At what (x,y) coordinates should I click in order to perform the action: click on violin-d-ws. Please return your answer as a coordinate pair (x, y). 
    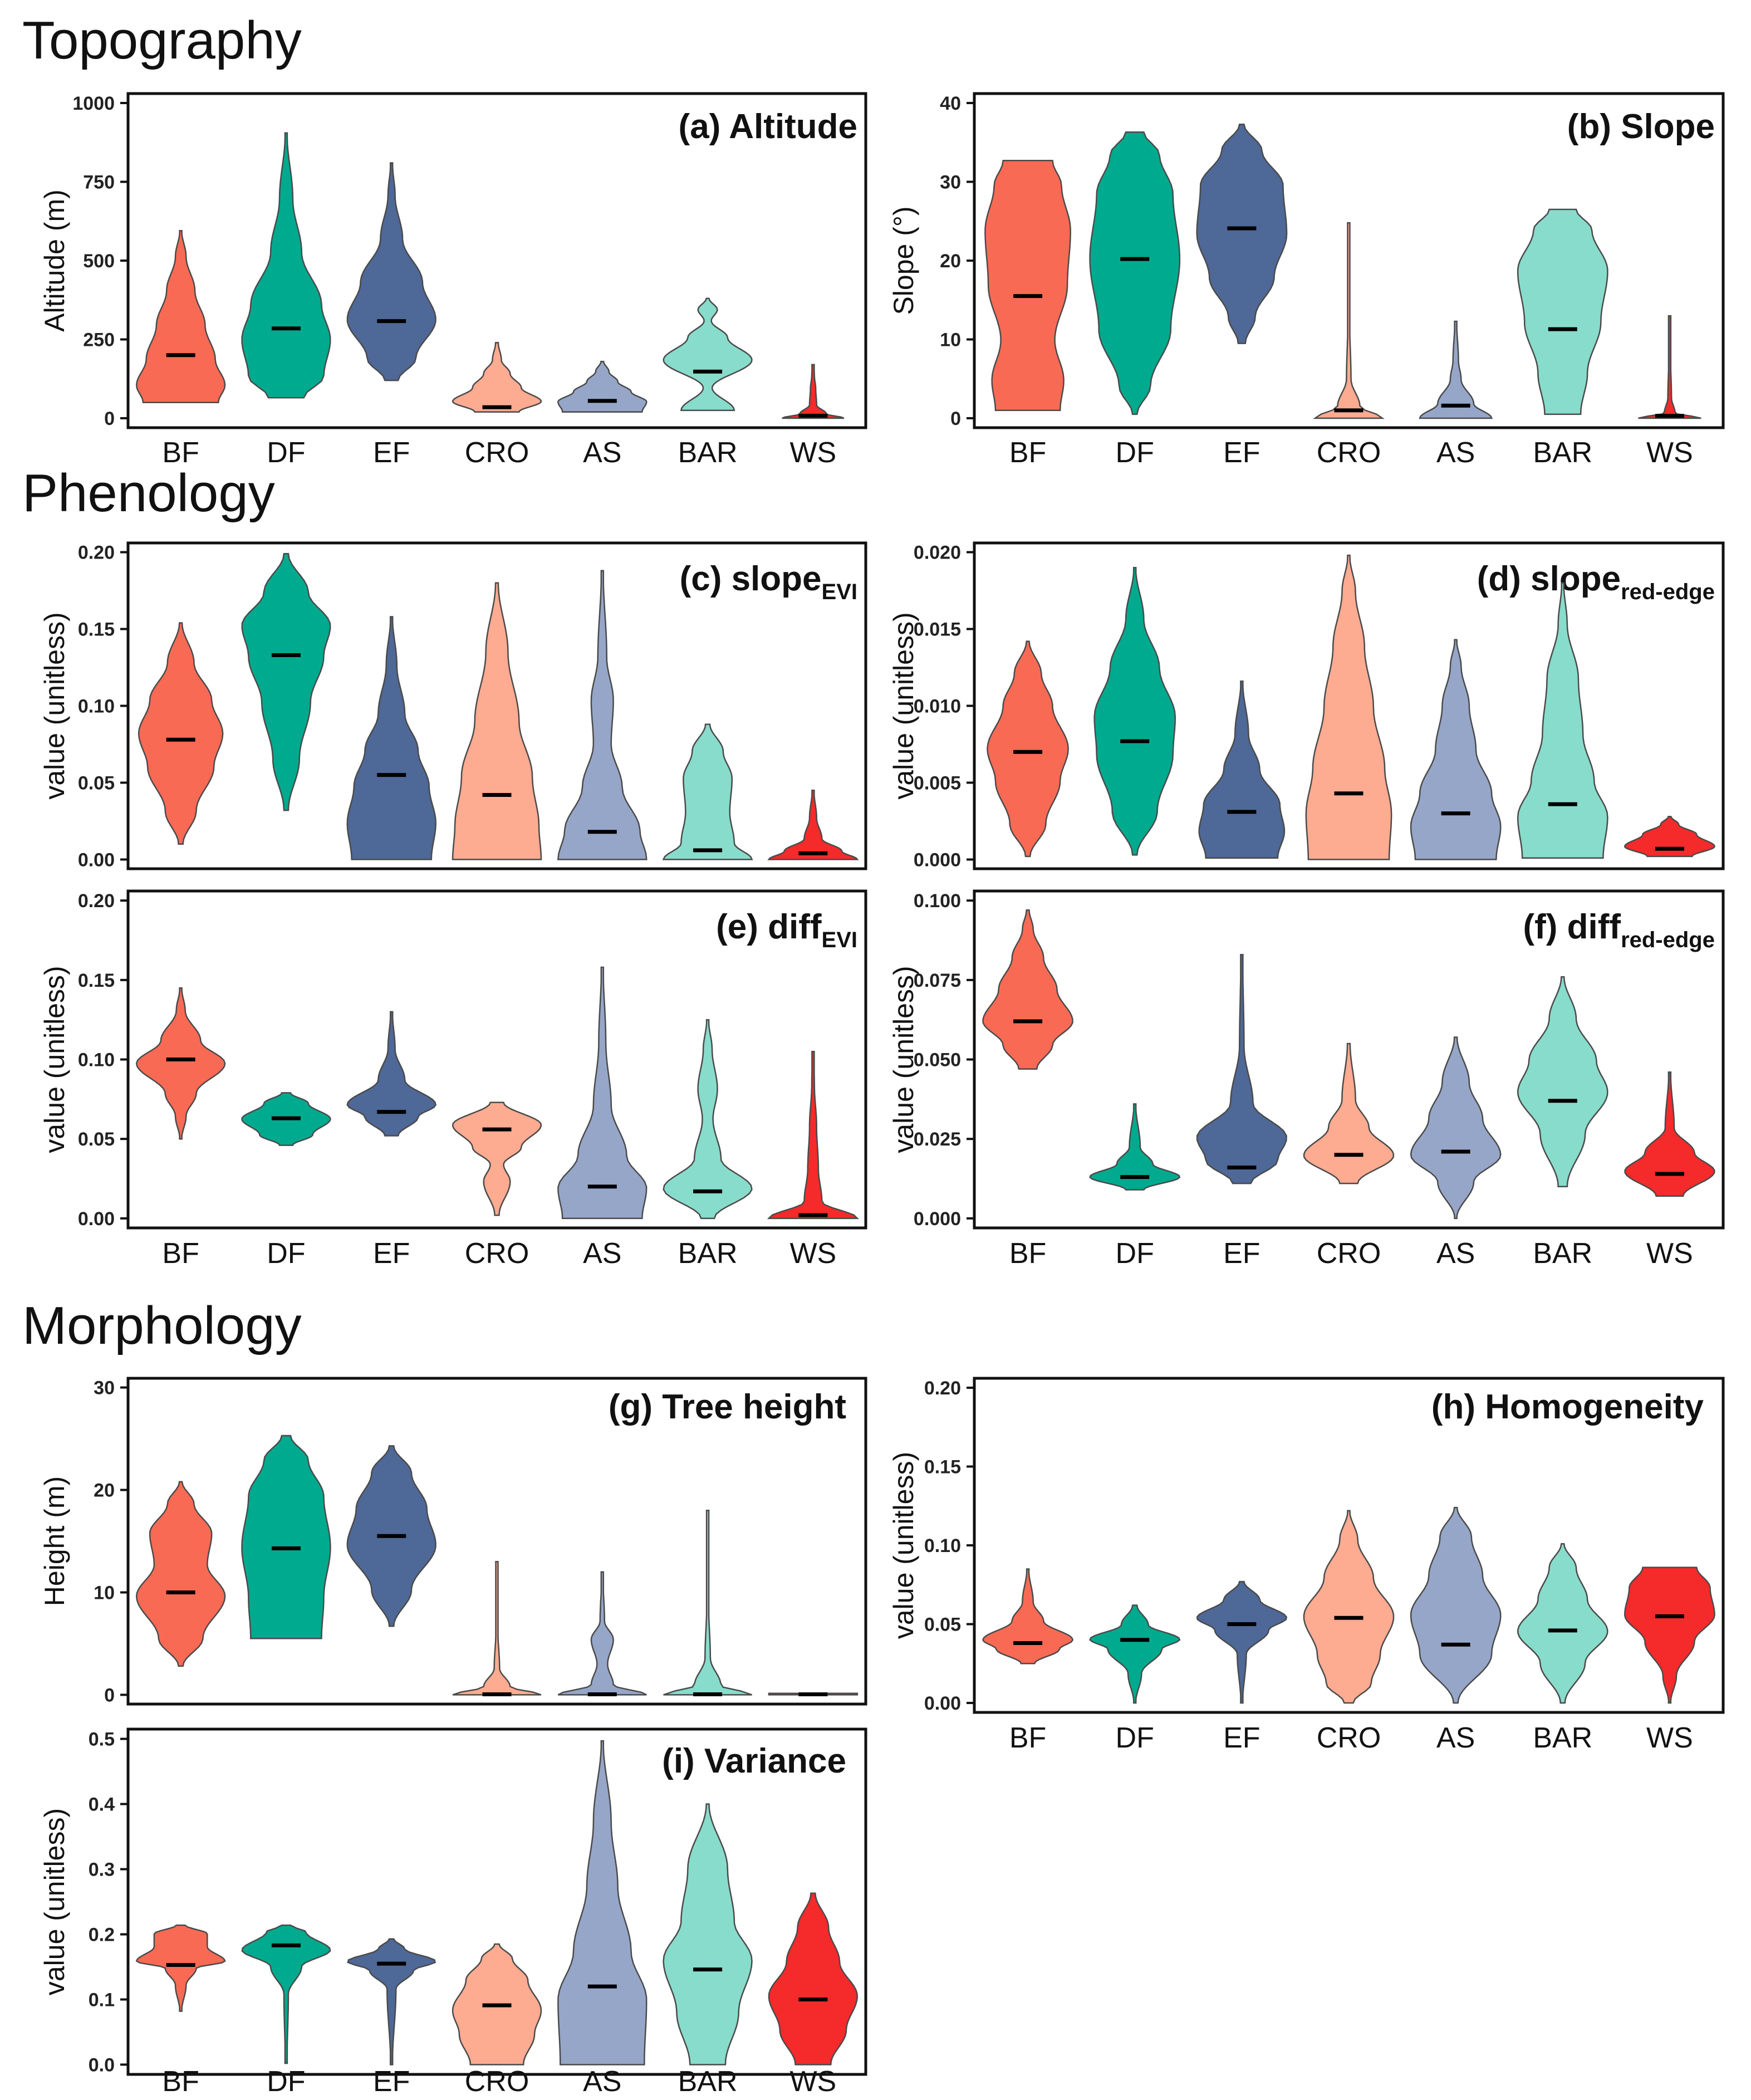
    Looking at the image, I should click on (1669, 836).